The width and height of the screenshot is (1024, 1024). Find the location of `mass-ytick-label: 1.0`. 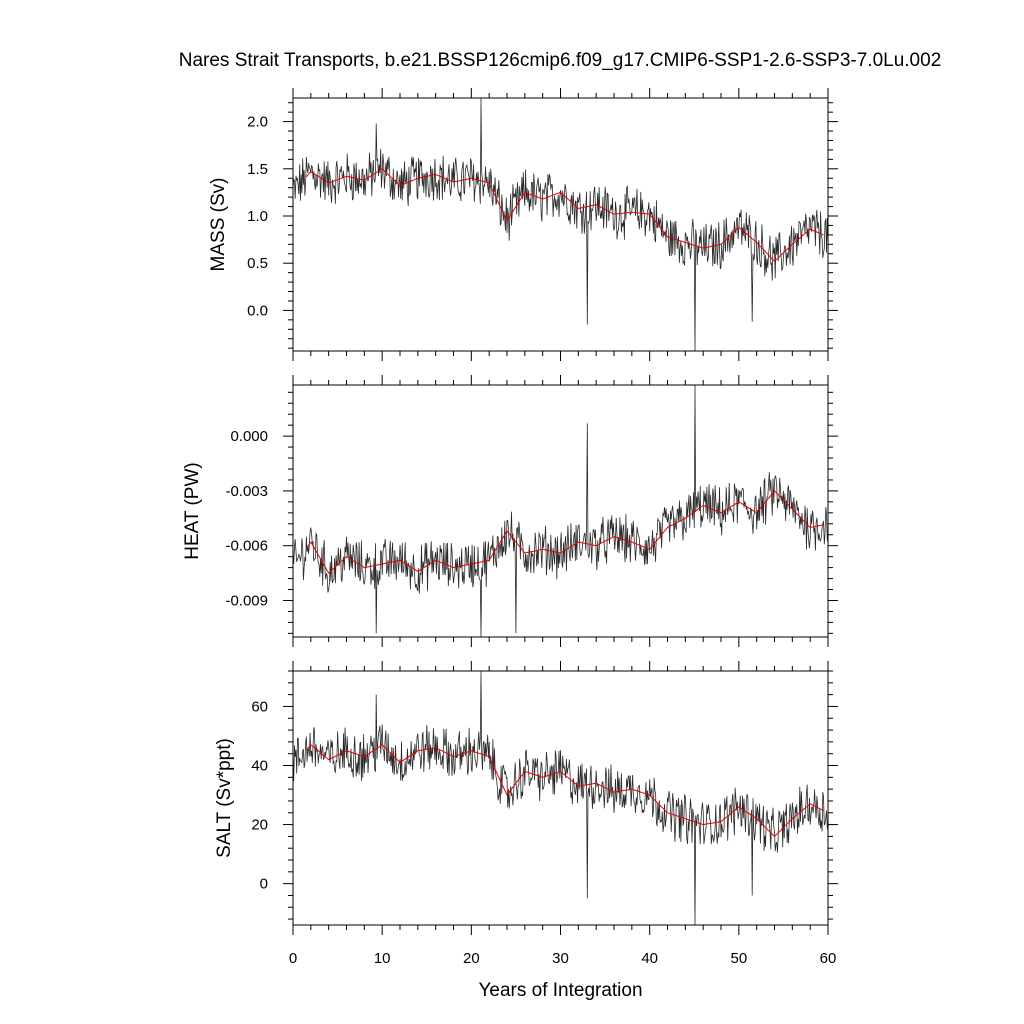

mass-ytick-label: 1.0 is located at coordinates (257, 216).